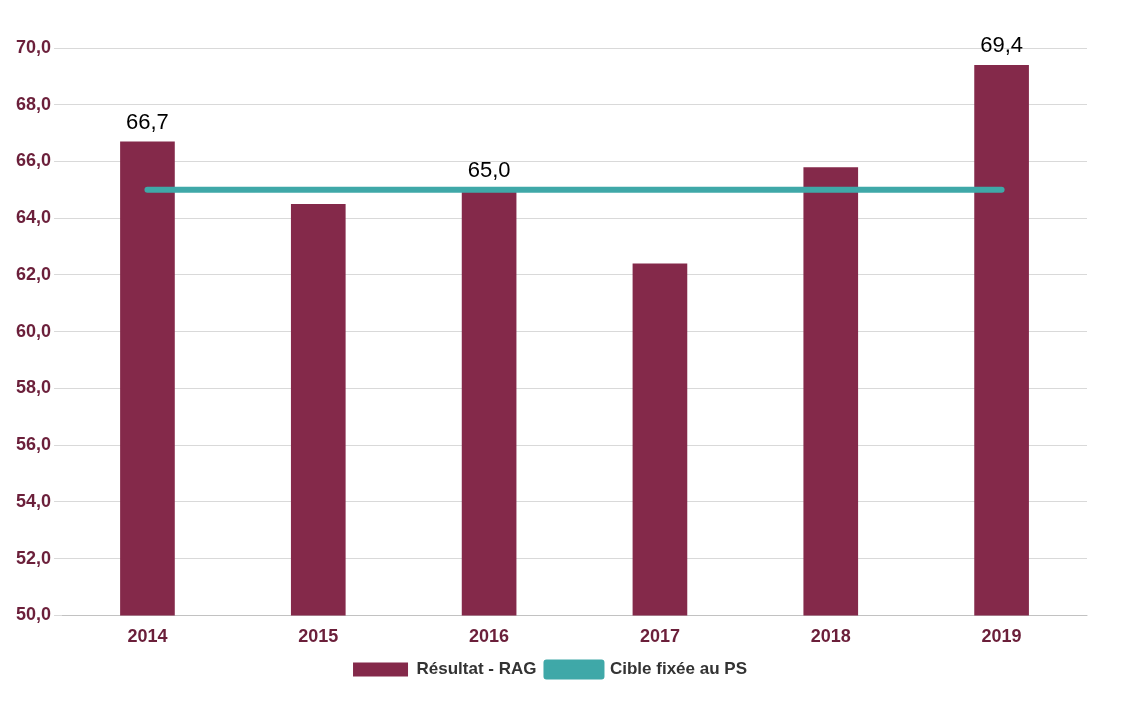 This screenshot has width=1145, height=706. I want to click on x-tick-label: 2019, so click(1001, 636).